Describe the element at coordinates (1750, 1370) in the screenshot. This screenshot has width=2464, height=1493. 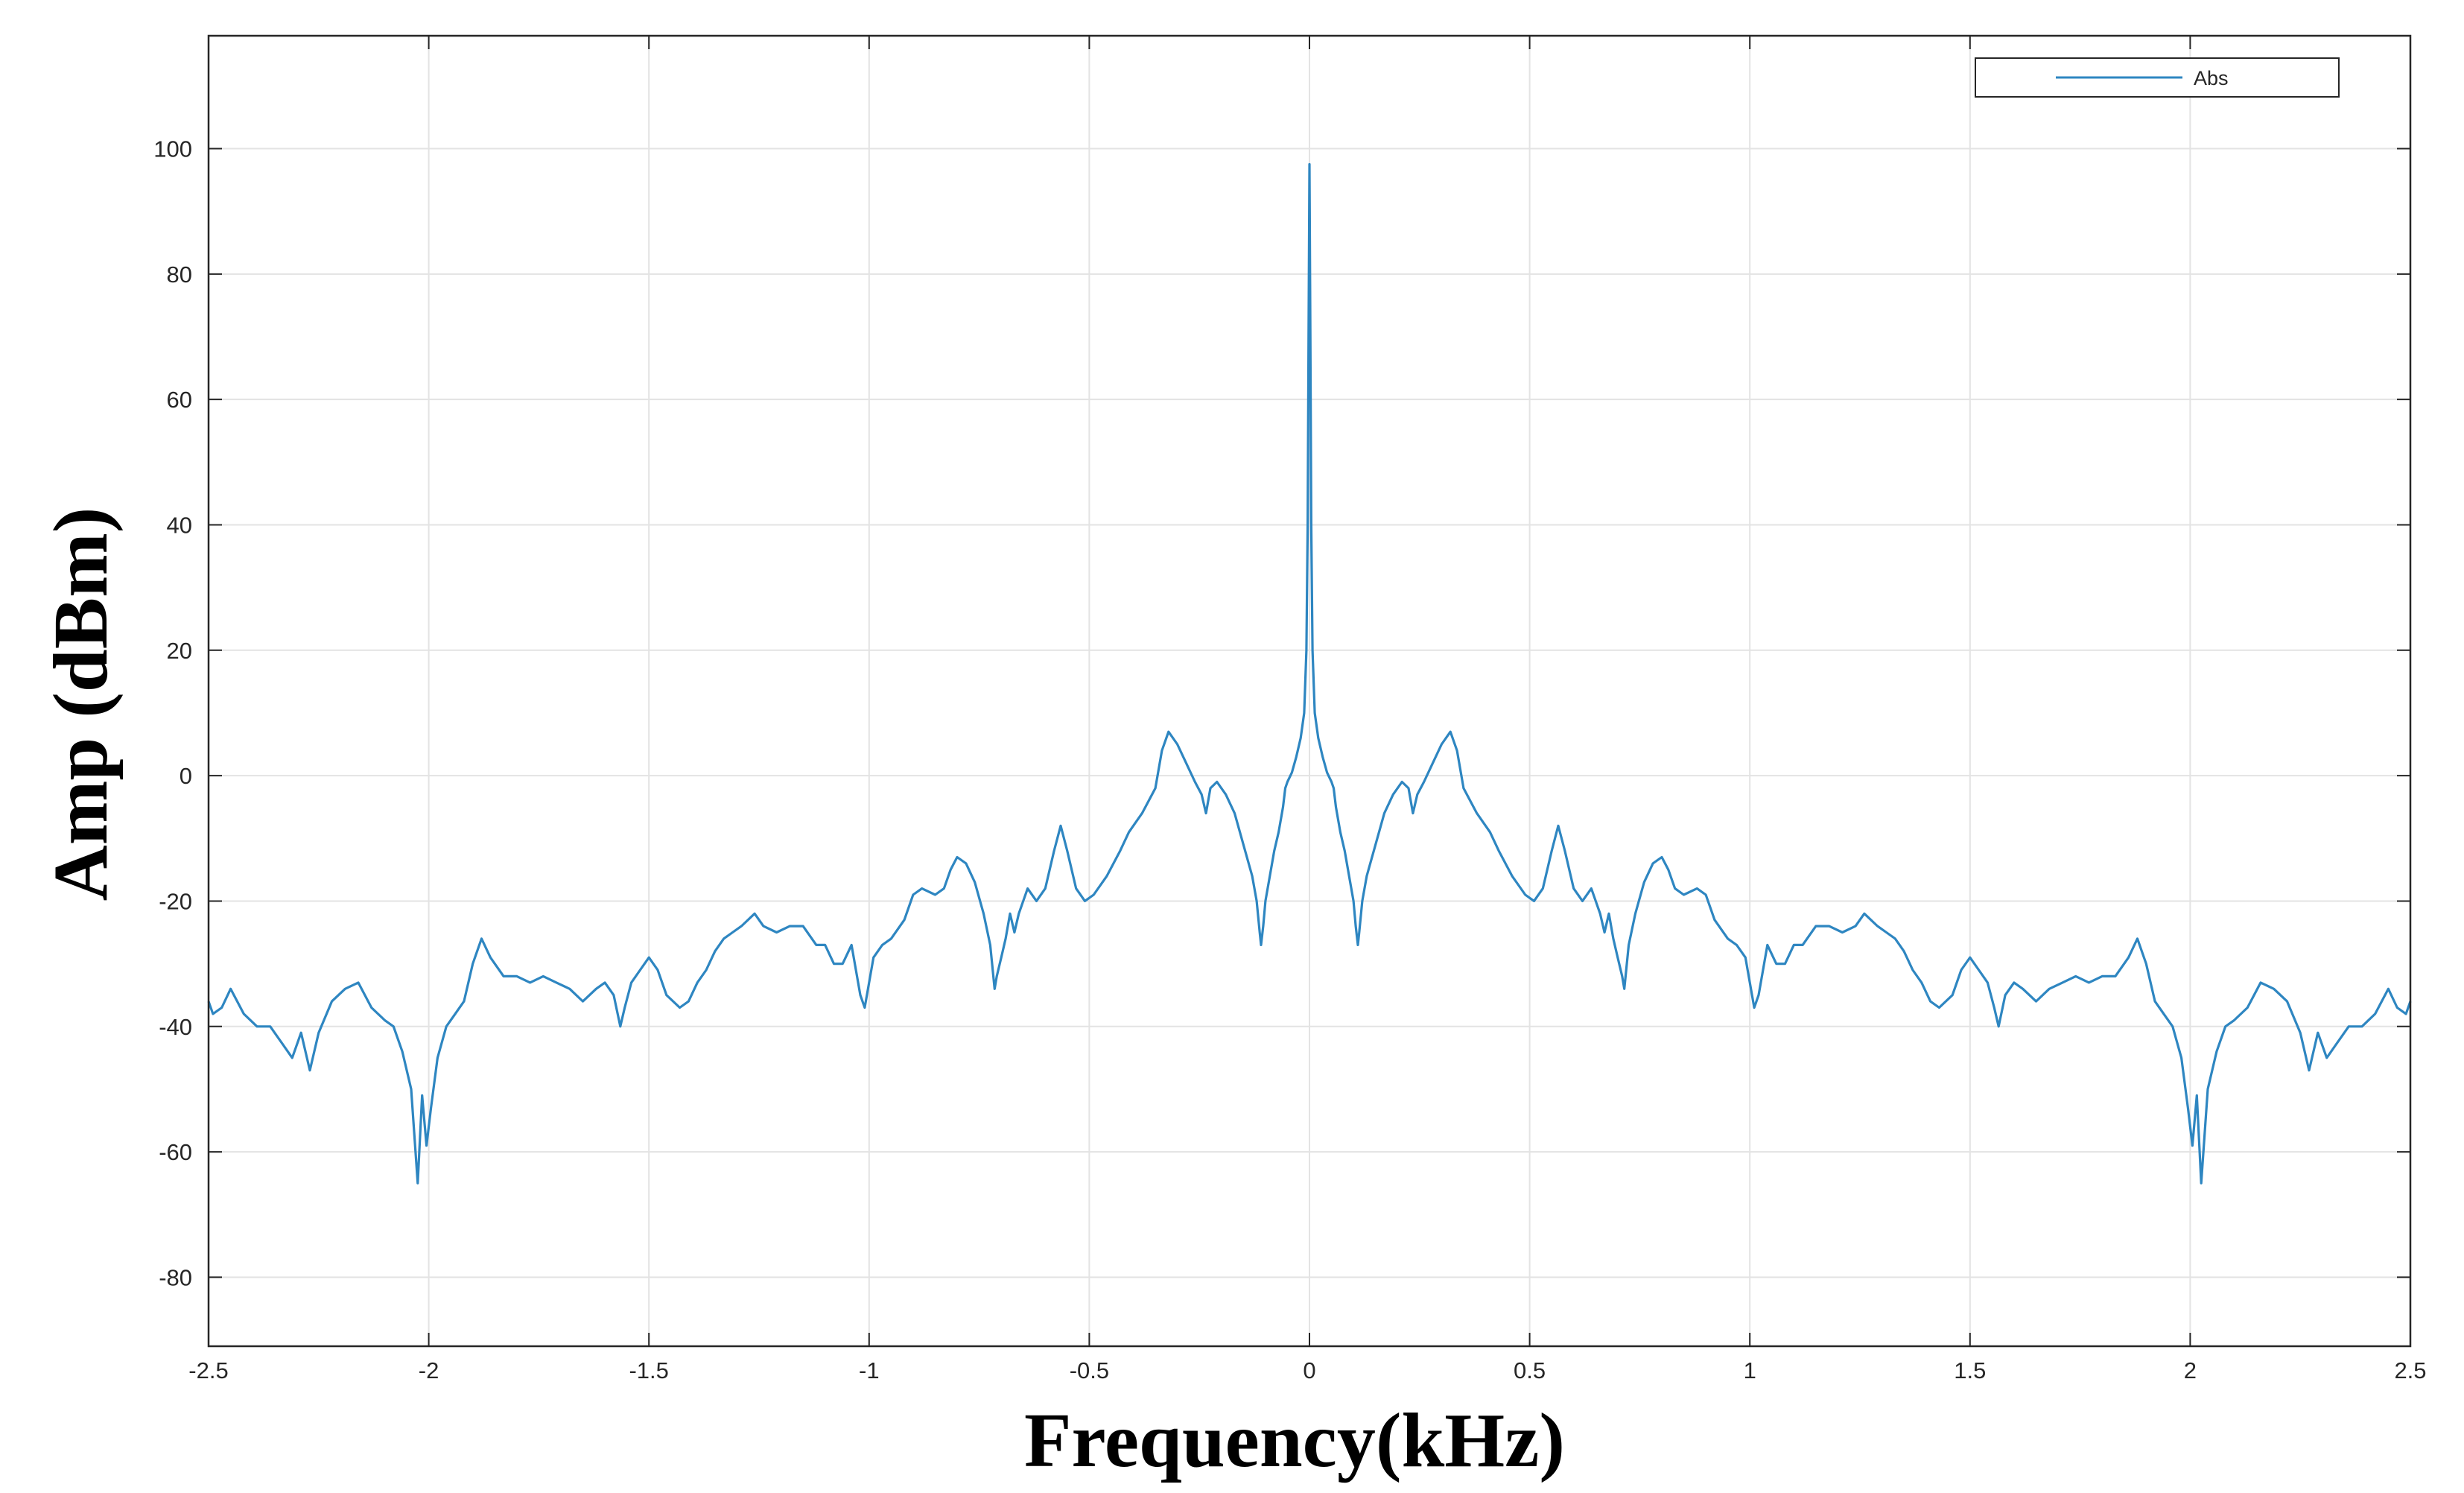
I see `x-tick-label: 1` at that location.